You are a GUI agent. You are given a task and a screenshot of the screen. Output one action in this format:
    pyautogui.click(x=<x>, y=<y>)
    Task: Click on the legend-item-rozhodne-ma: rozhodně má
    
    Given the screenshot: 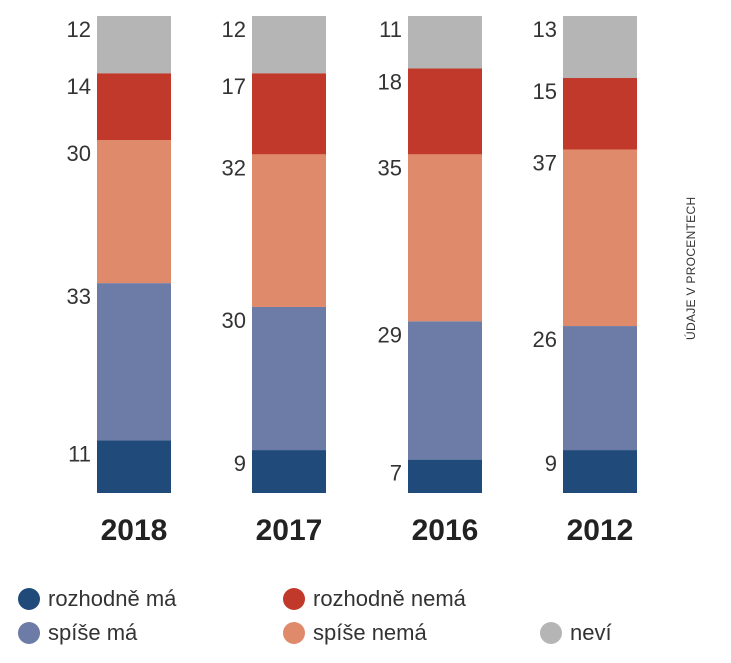 What is the action you would take?
    pyautogui.click(x=97, y=599)
    